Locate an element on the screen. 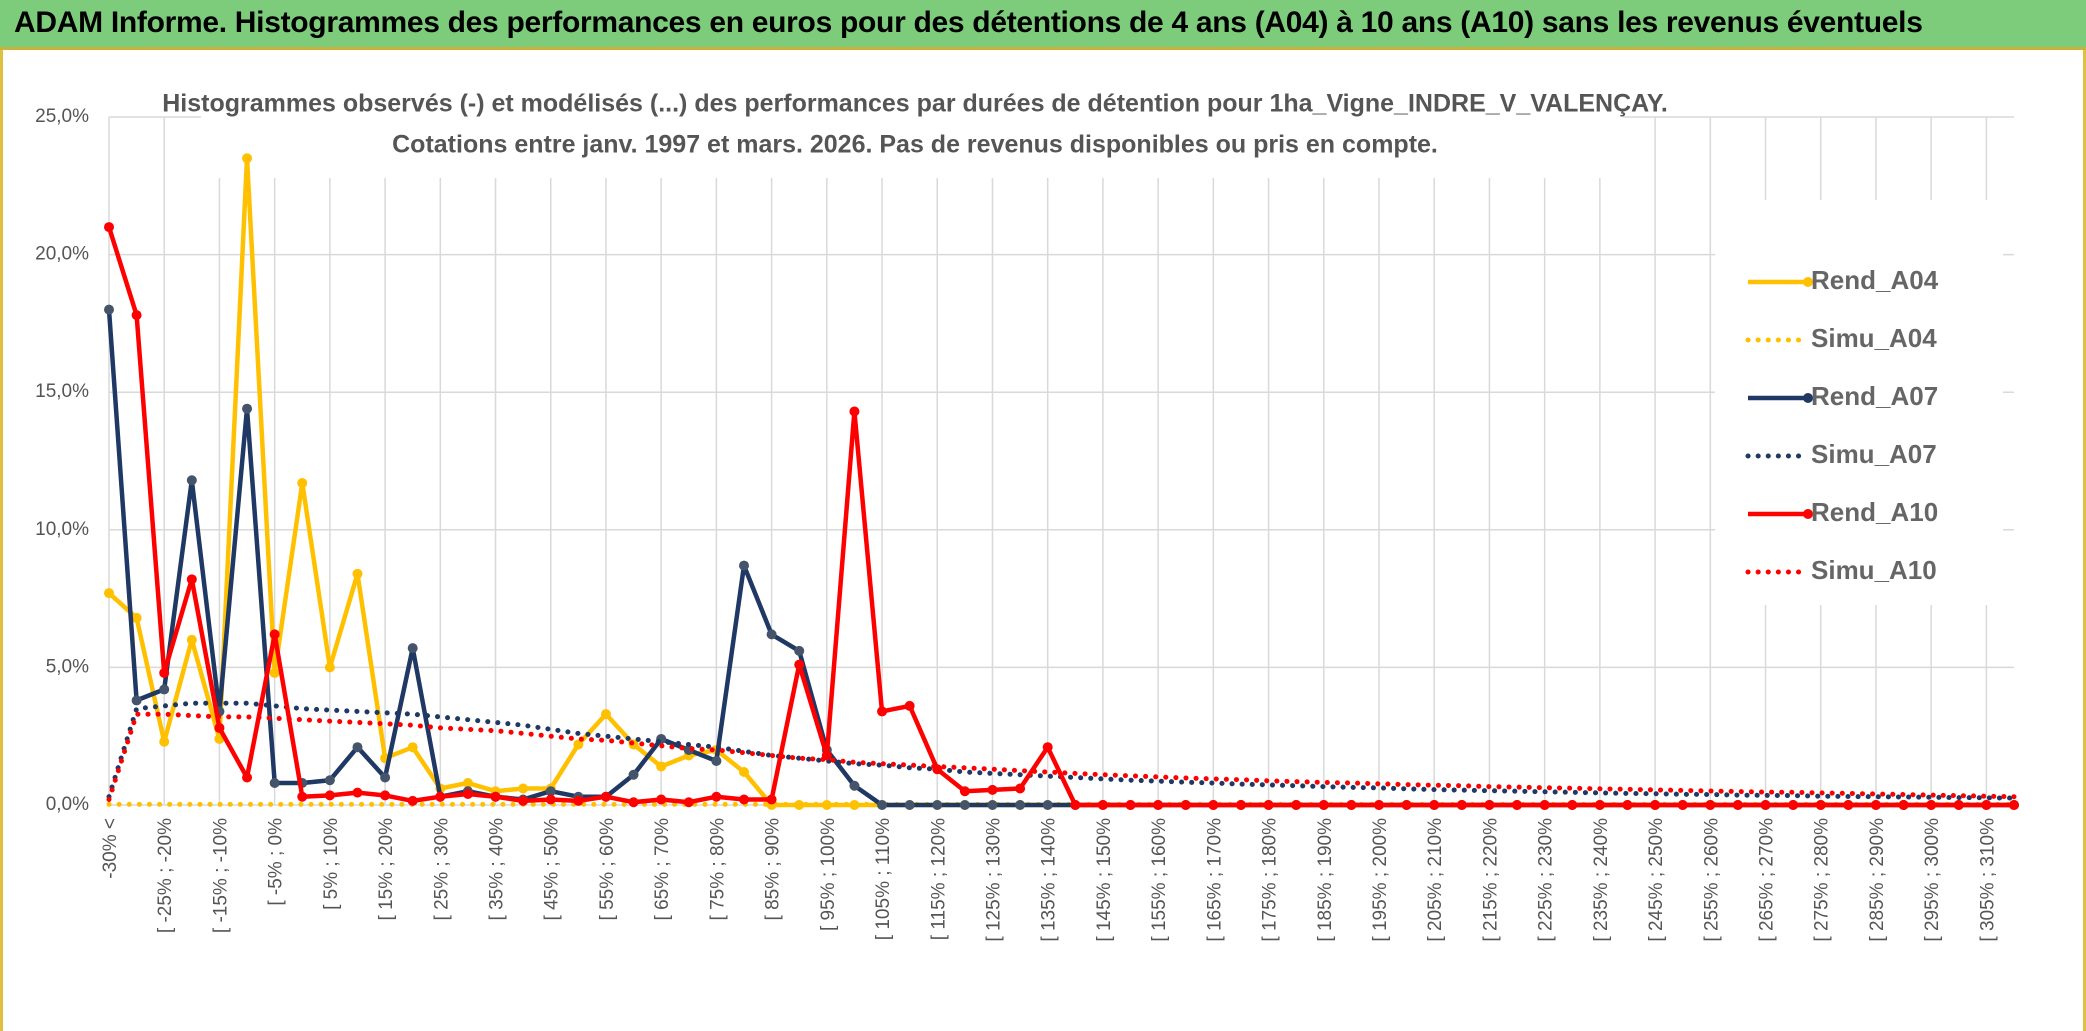  x-tick-label: [ 285% ; 290% is located at coordinates (1877, 880).